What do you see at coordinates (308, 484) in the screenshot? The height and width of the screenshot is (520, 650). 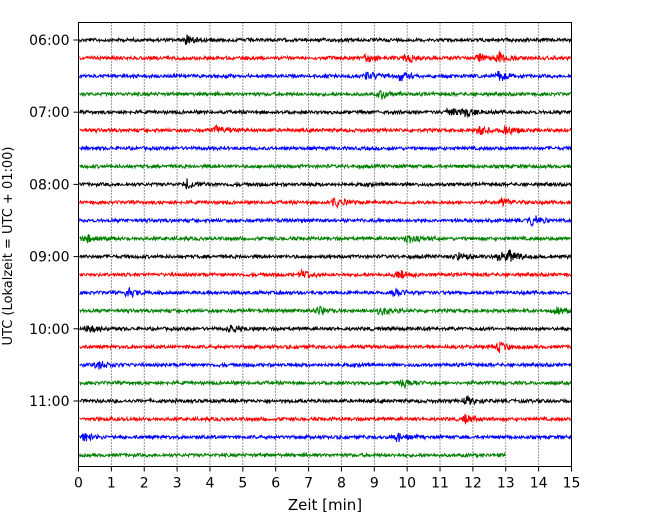 I see `x-tick-label: 7` at bounding box center [308, 484].